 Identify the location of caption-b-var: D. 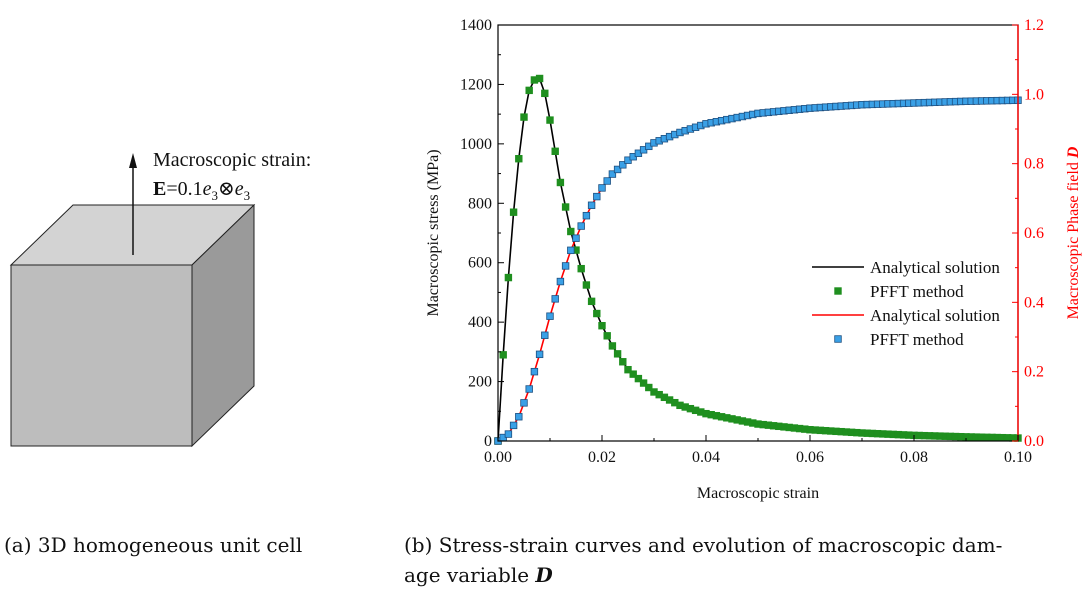
(544, 575).